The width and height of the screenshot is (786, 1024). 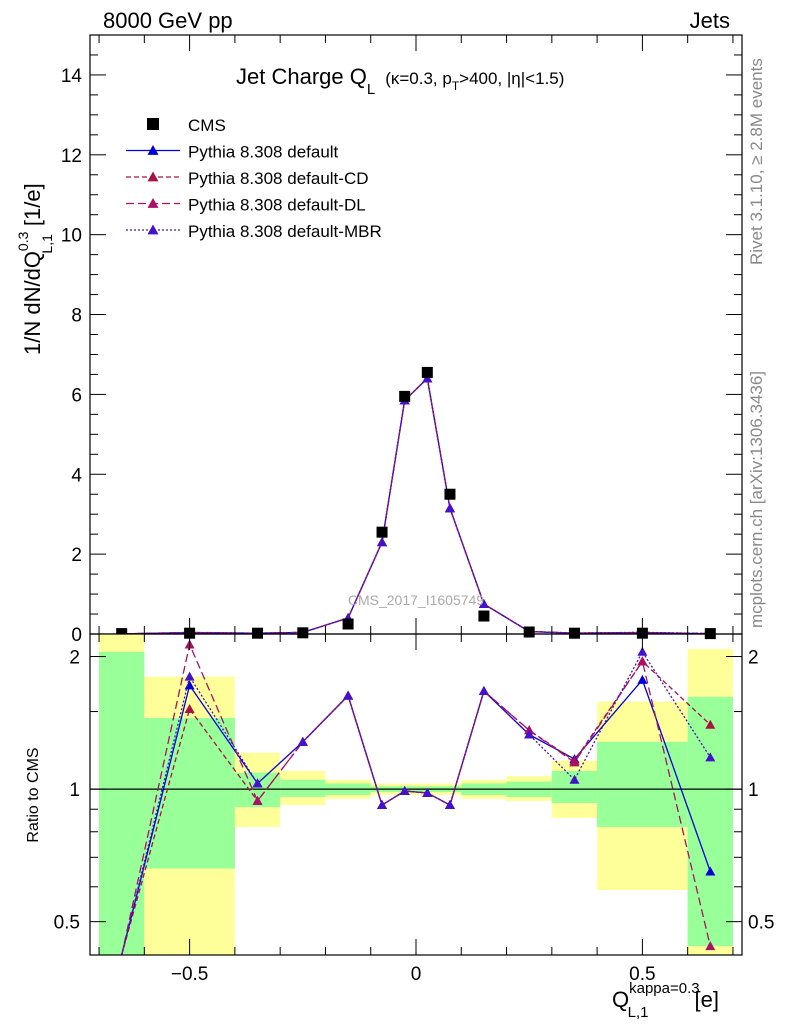 I want to click on main-y-tick-label: 12, so click(x=71, y=156).